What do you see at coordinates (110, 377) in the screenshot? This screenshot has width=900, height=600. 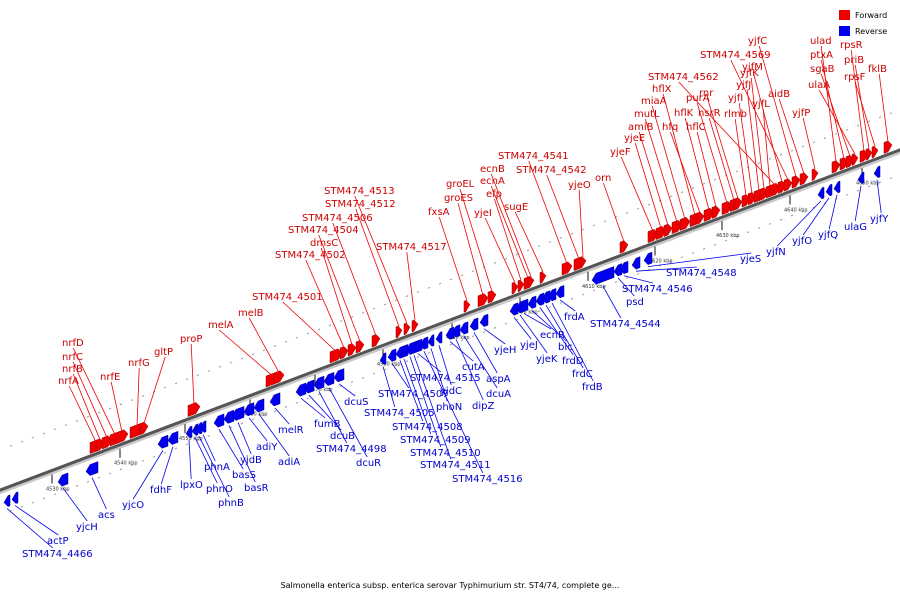 I see `forward-gene-label: nrfE` at bounding box center [110, 377].